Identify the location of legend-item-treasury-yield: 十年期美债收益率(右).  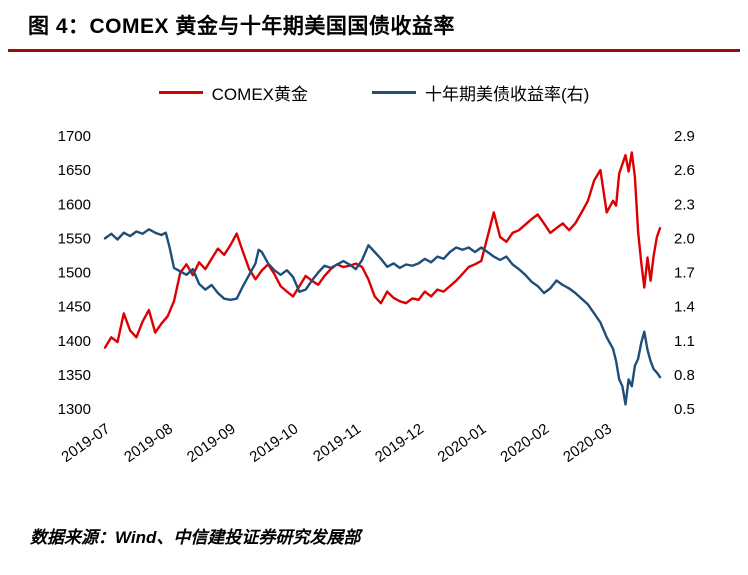
(480, 92).